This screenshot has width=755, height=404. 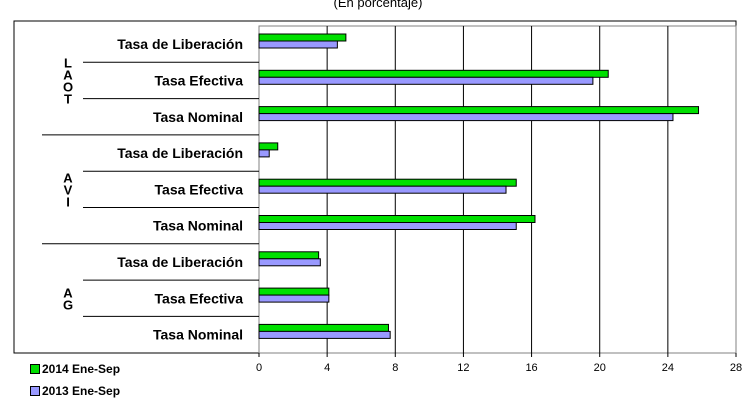 I want to click on legend-swatch-2014, so click(x=35, y=369).